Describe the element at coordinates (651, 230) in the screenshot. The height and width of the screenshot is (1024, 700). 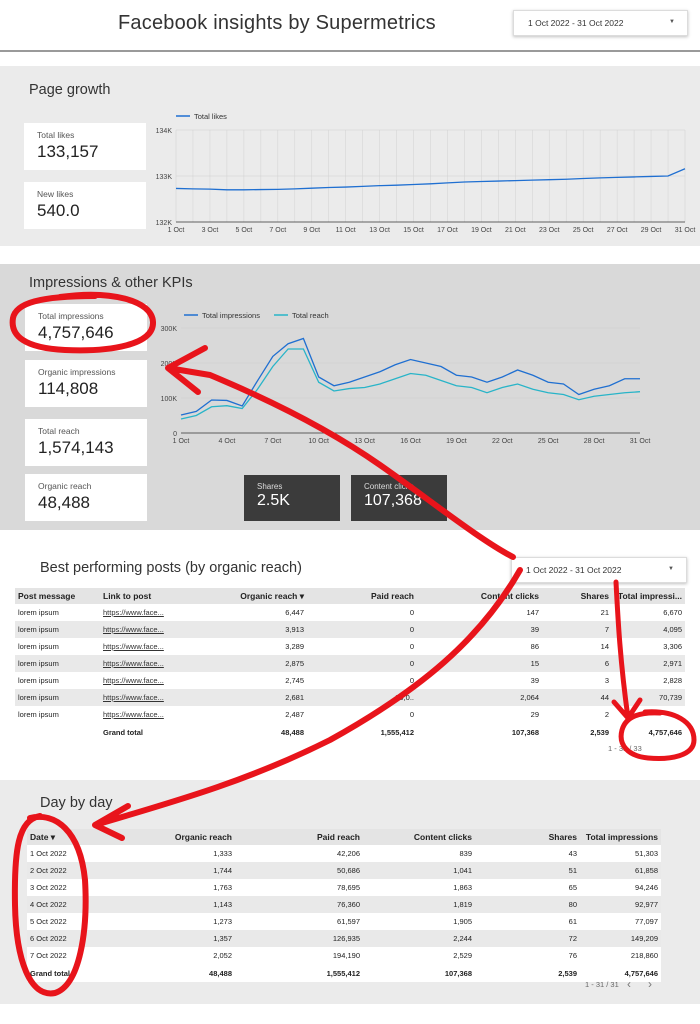
I see `x-tick-label: 29 Oct` at that location.